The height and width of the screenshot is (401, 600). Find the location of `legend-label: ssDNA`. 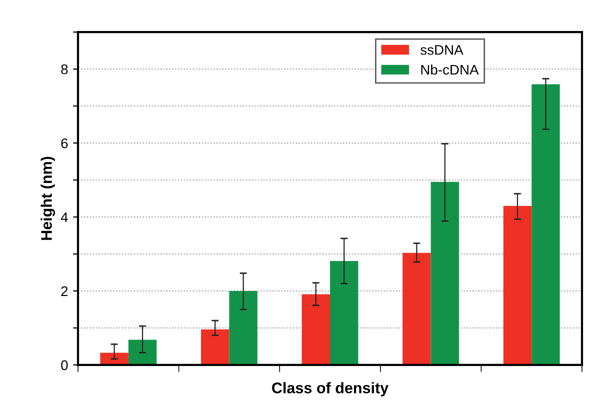

legend-label: ssDNA is located at coordinates (442, 50).